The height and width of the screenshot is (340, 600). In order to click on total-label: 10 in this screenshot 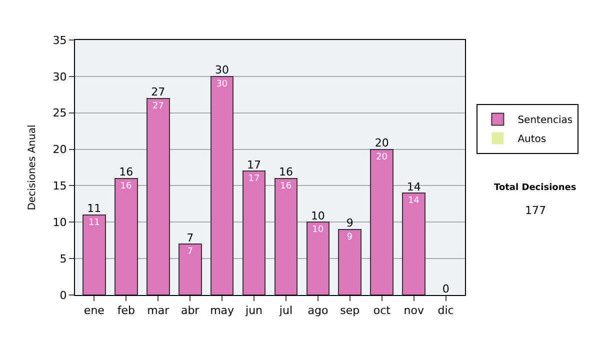, I will do `click(317, 215)`.